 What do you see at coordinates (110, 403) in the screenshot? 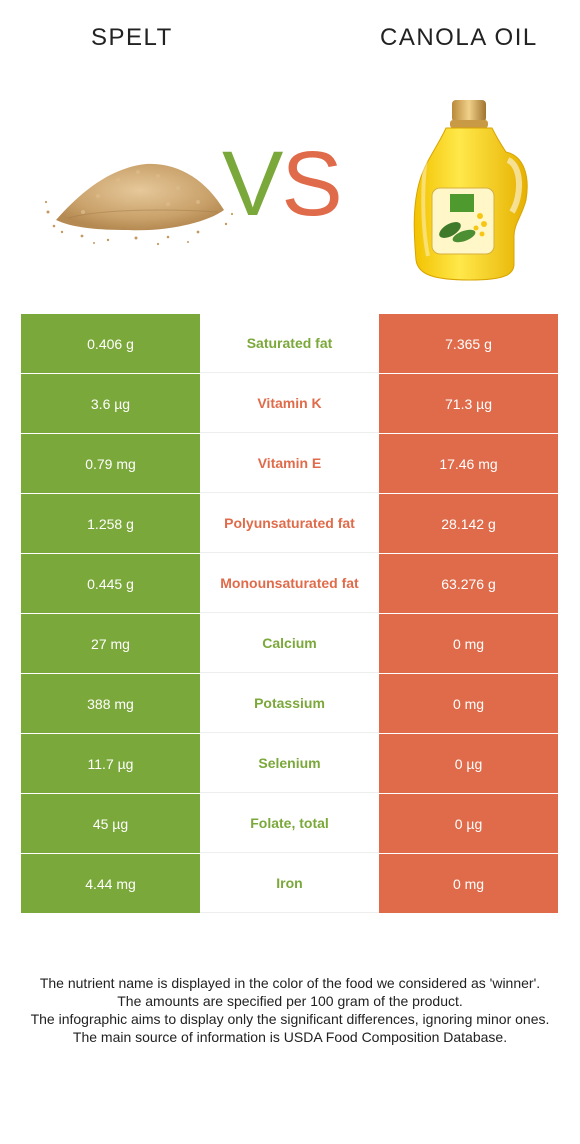
I see `left-value: 3.6 µg` at bounding box center [110, 403].